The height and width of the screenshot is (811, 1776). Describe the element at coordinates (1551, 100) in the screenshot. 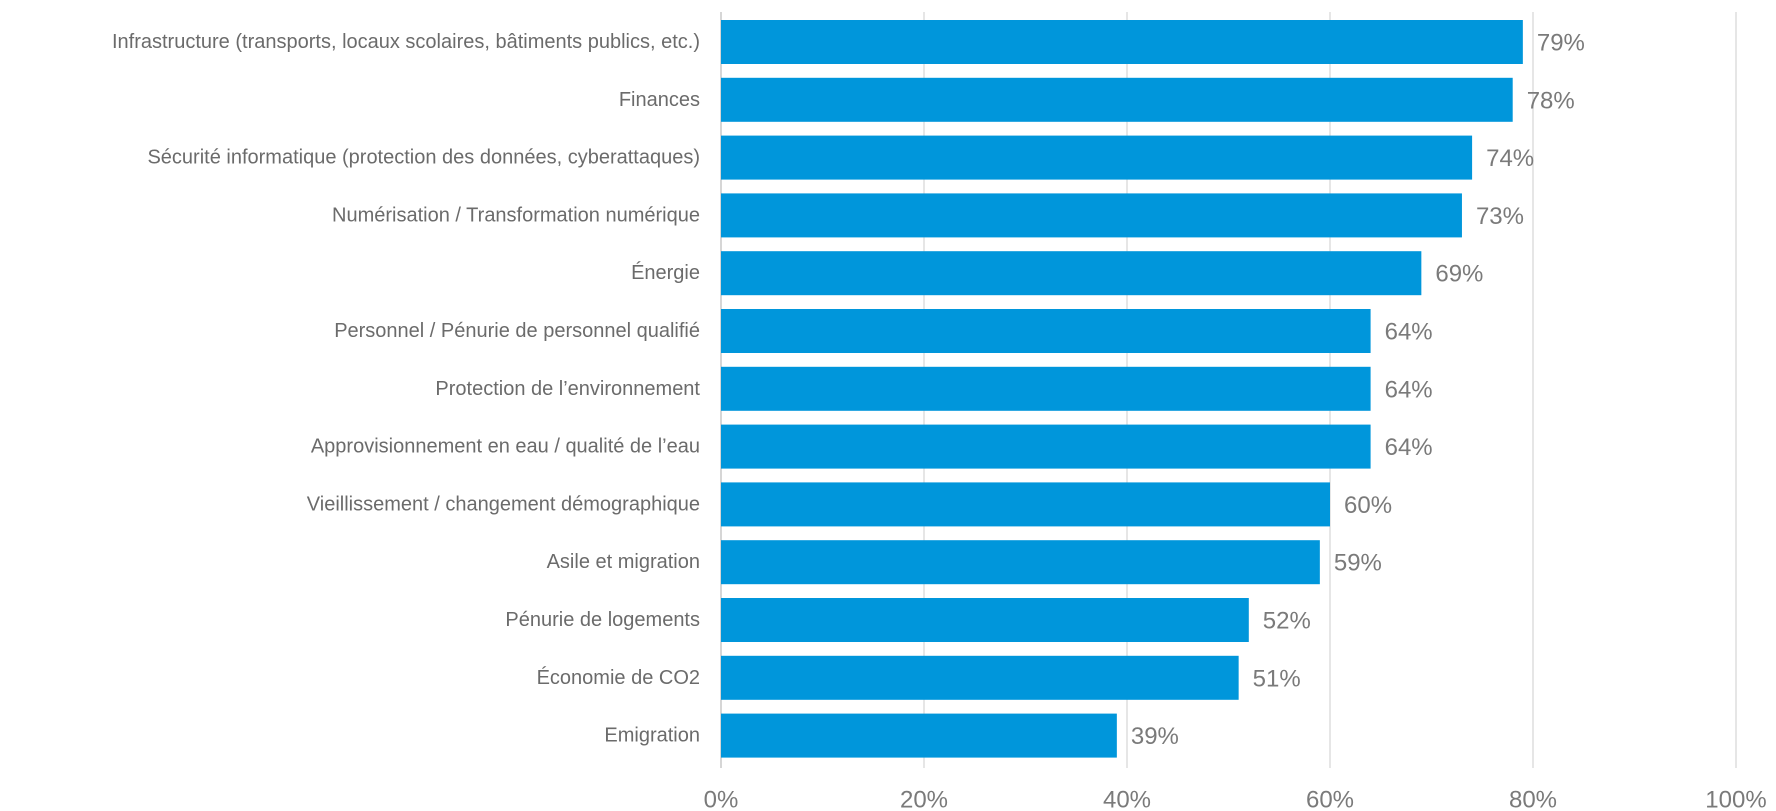

I see `data-label: 78%` at that location.